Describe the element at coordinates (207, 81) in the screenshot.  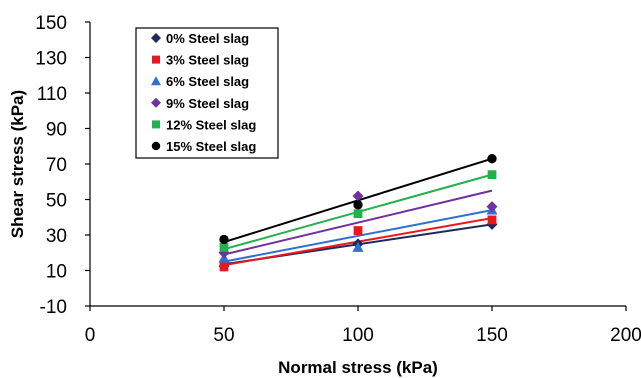
I see `legend-label-2: 6% Steel slag` at that location.